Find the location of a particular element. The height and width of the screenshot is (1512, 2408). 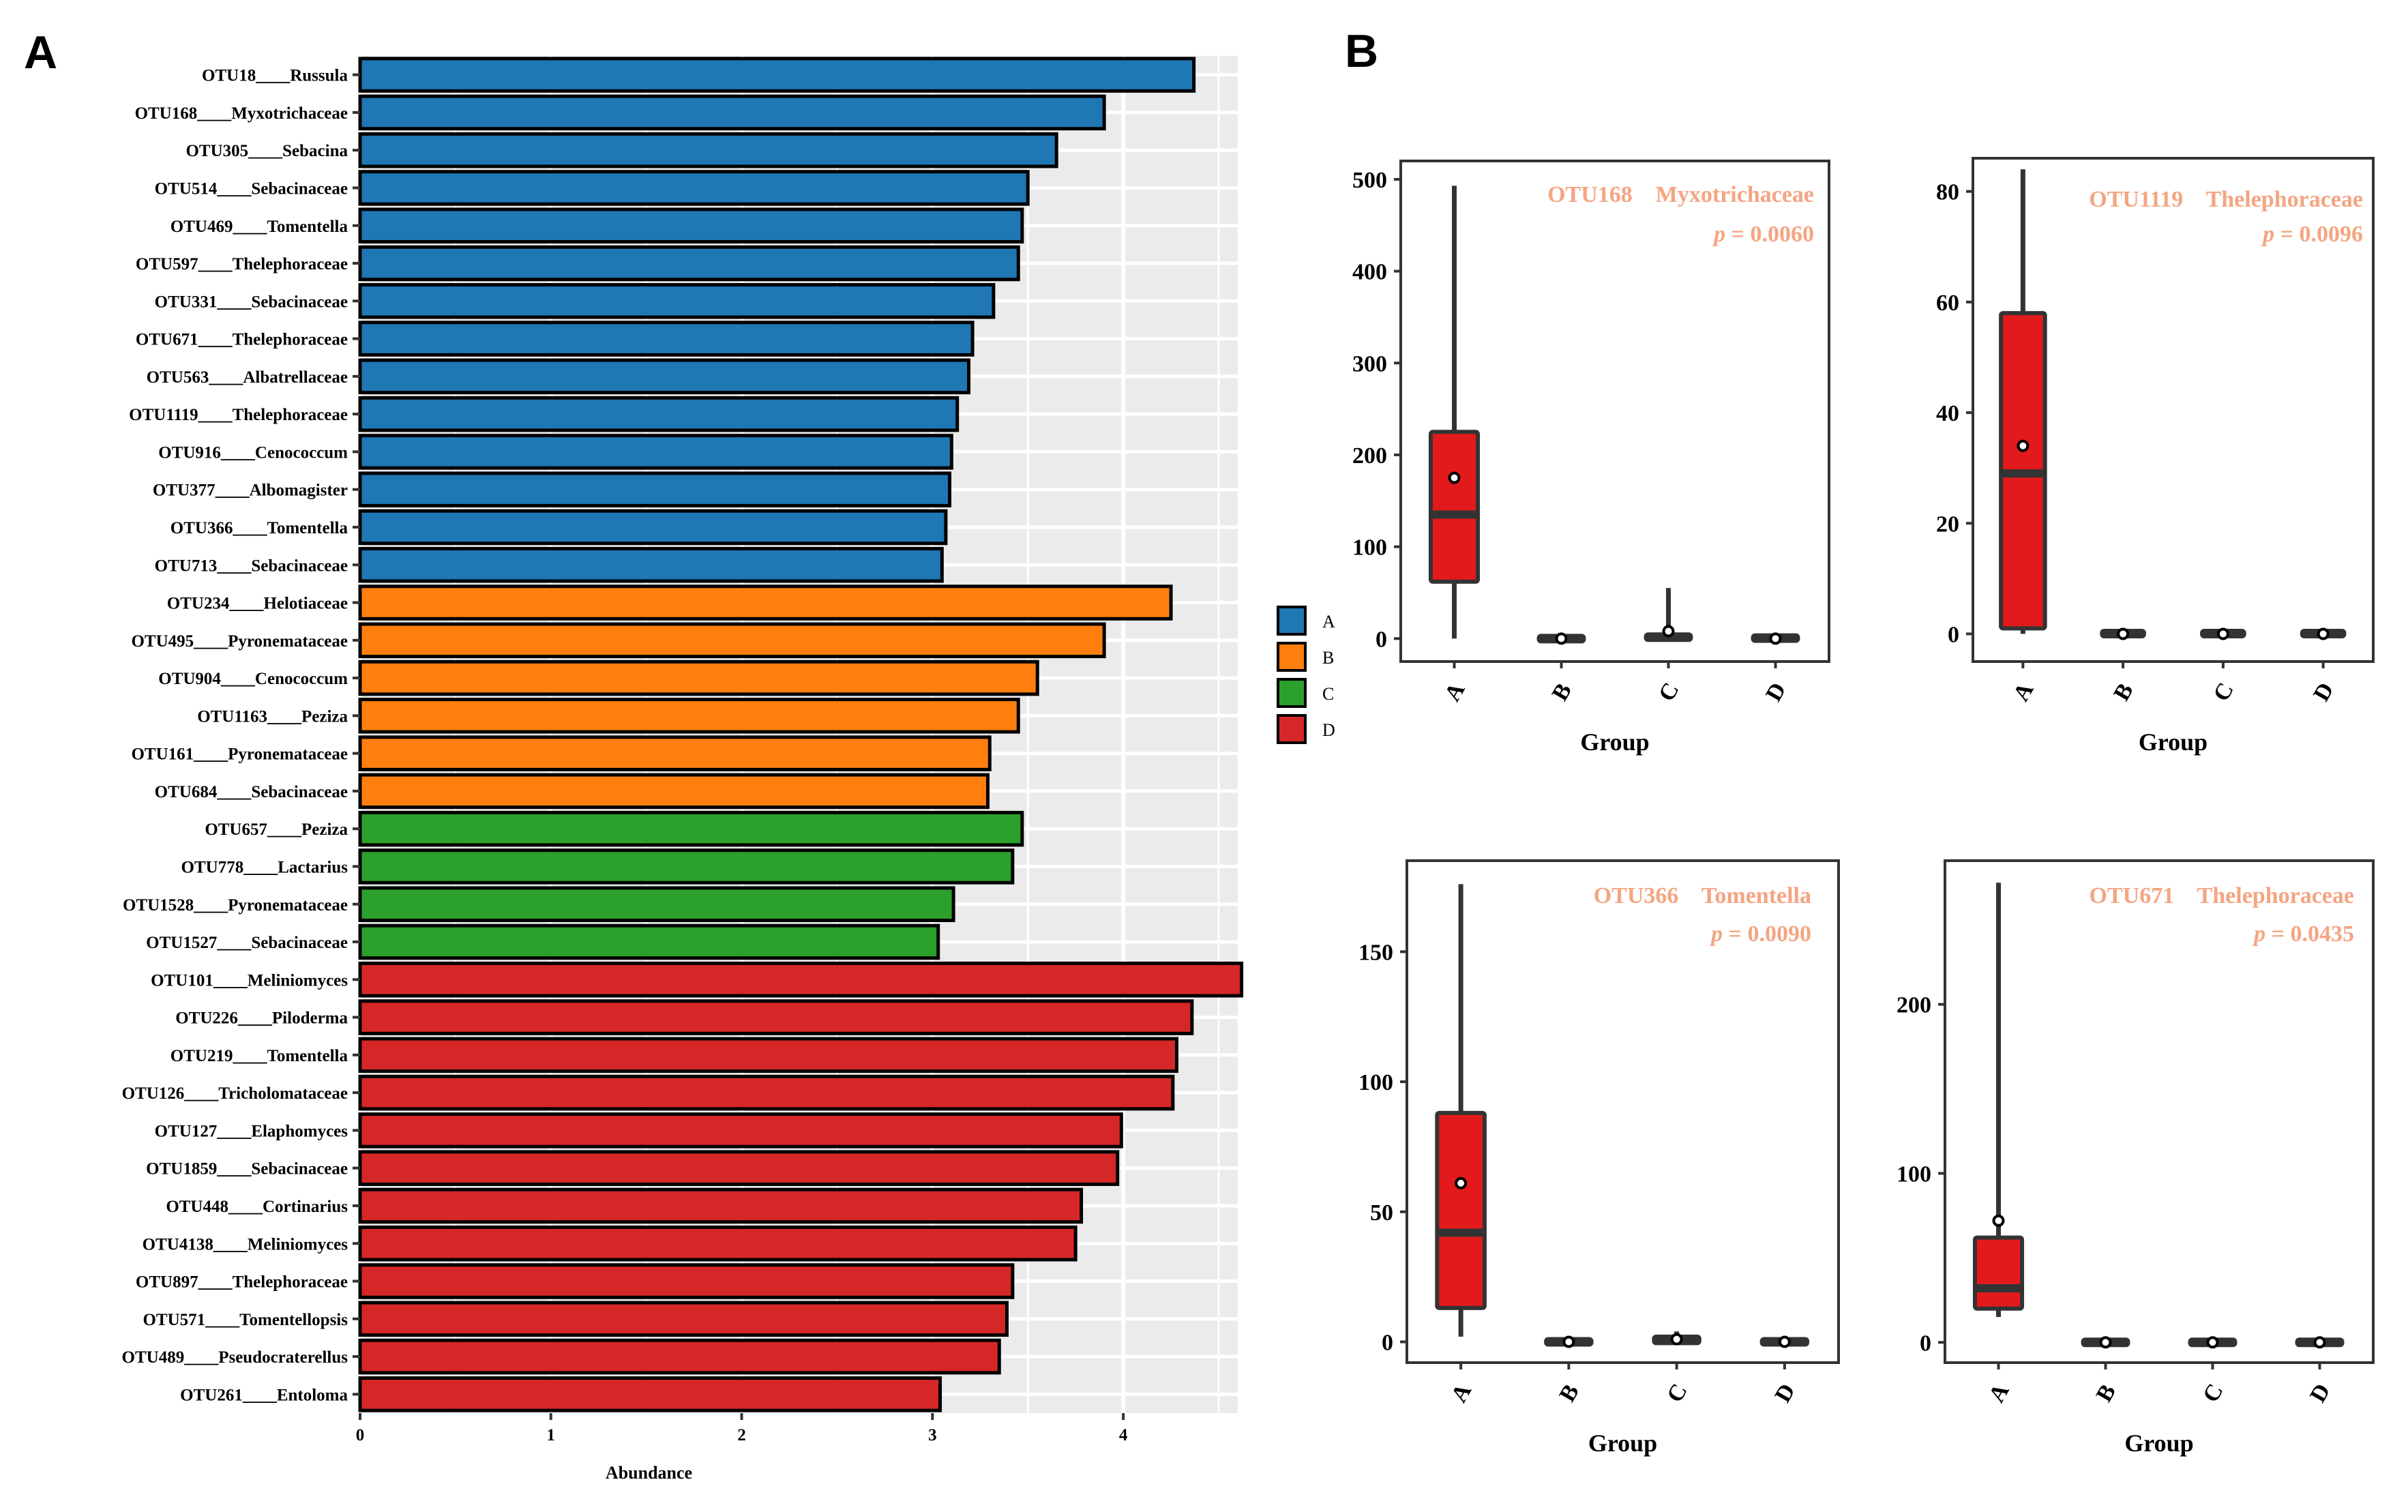

bar-label: OTU448____Cortinarius is located at coordinates (257, 1207).